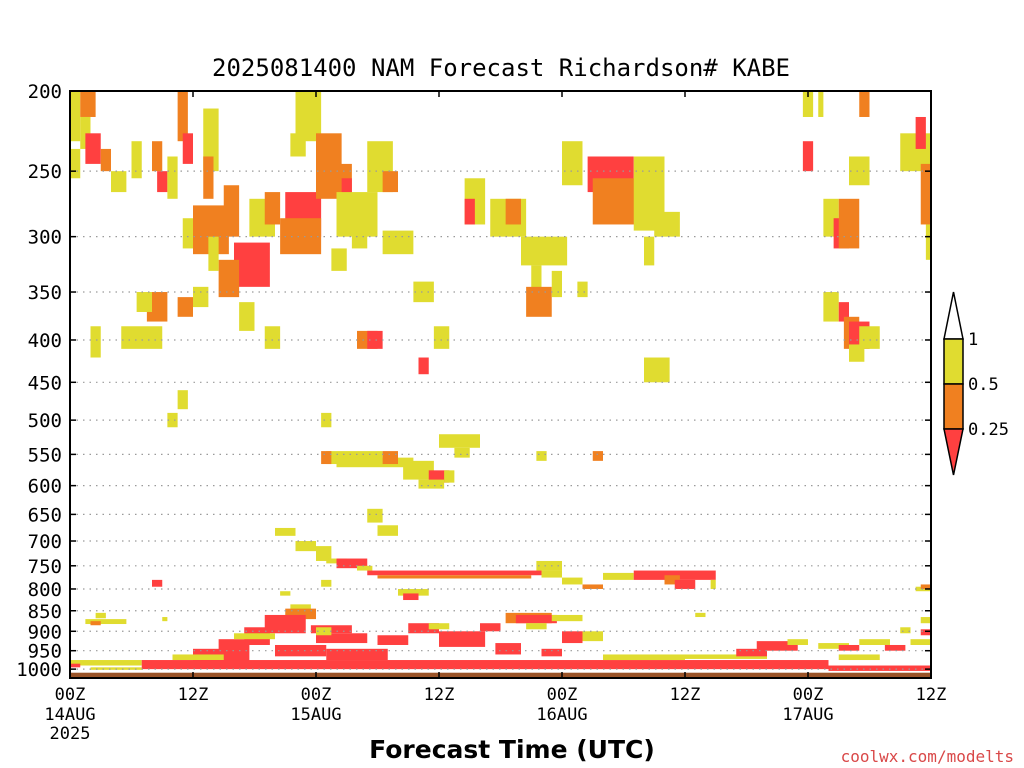 This screenshot has width=1024, height=768. I want to click on x-tick-year: 2025, so click(70, 734).